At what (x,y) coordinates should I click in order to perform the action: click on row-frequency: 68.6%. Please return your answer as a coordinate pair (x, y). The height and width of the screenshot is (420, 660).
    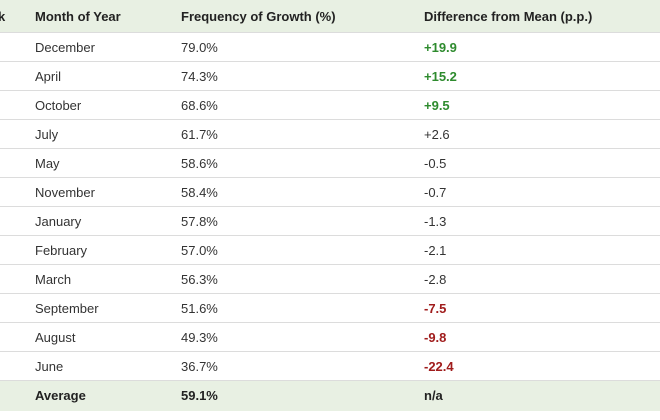
    Looking at the image, I should click on (199, 105).